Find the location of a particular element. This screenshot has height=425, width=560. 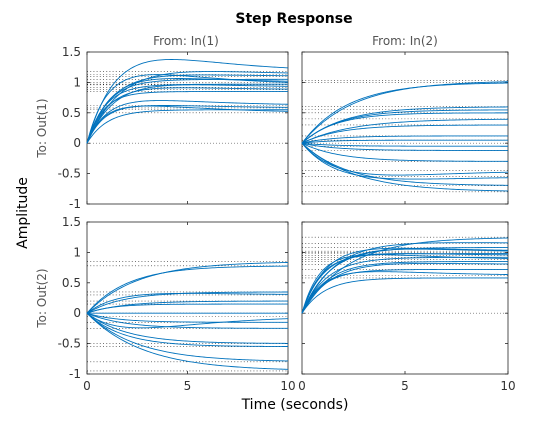

chart-title: Step Response is located at coordinates (293, 19).